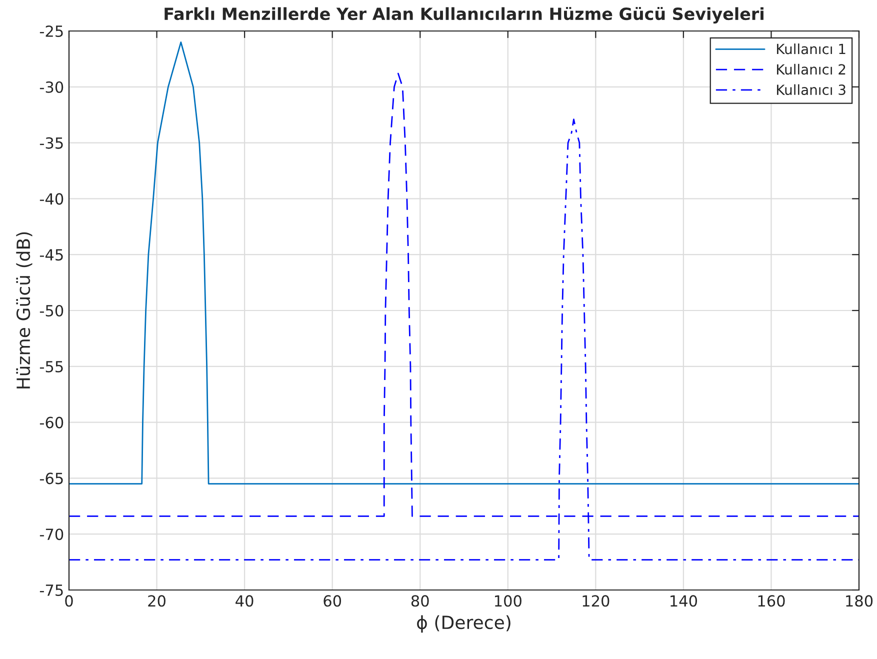 The width and height of the screenshot is (877, 659). What do you see at coordinates (51, 31) in the screenshot?
I see `y-tick-label: -25` at bounding box center [51, 31].